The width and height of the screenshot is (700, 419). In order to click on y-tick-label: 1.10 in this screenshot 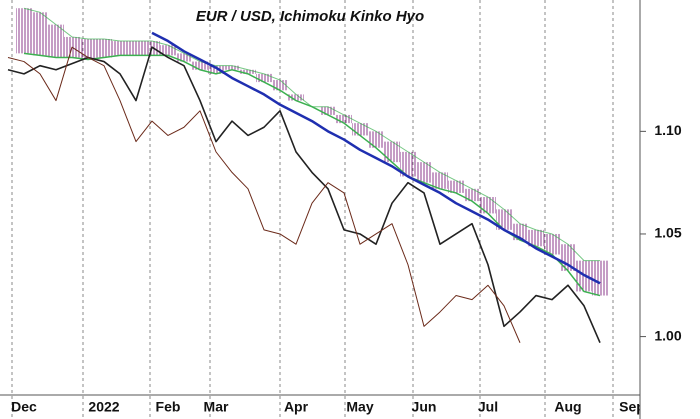, I will do `click(667, 130)`.